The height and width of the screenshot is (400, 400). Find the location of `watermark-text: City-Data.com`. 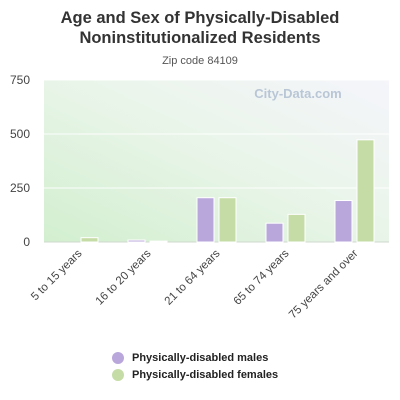

watermark-text: City-Data.com is located at coordinates (297, 93).